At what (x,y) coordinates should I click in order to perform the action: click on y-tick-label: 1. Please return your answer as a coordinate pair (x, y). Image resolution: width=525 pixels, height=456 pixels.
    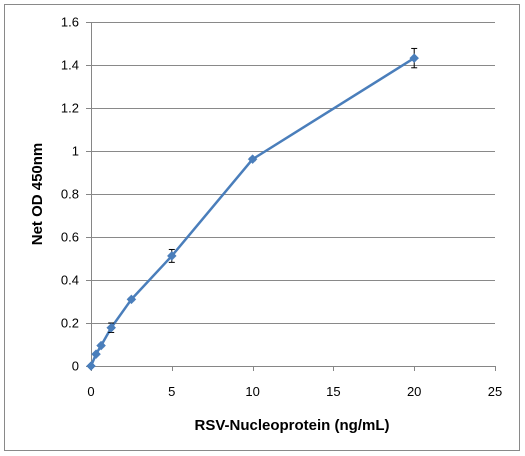
    Looking at the image, I should click on (75, 151).